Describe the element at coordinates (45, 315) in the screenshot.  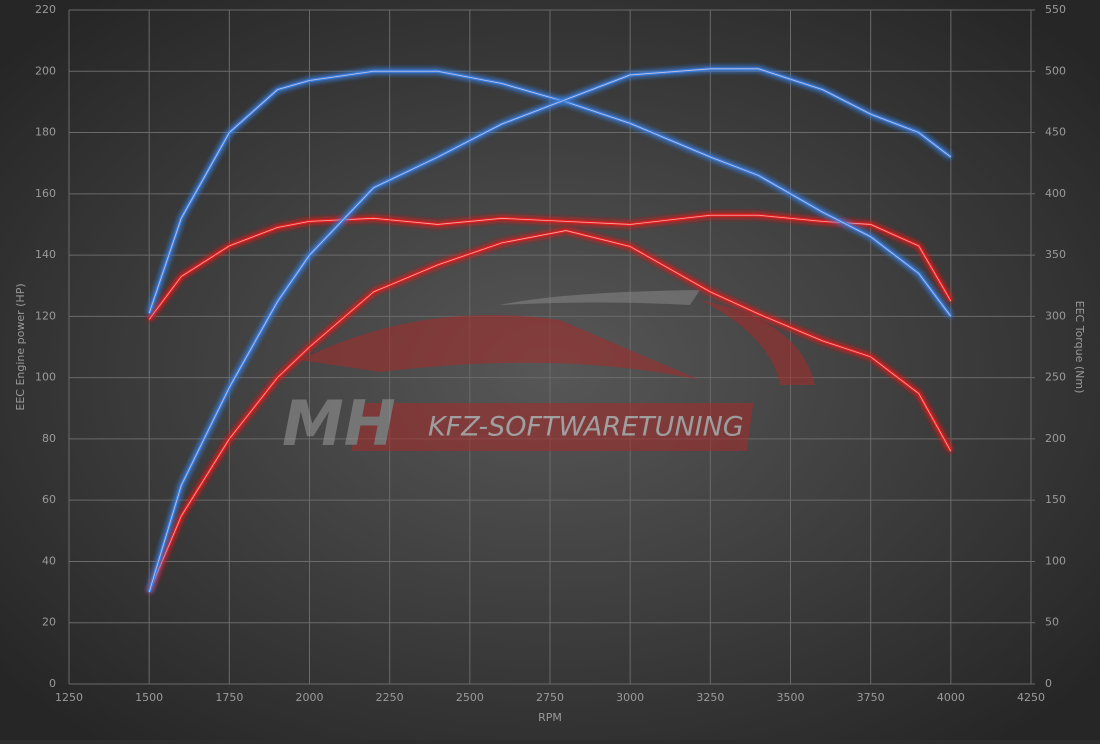
I see `y-tick-label: 120` at that location.